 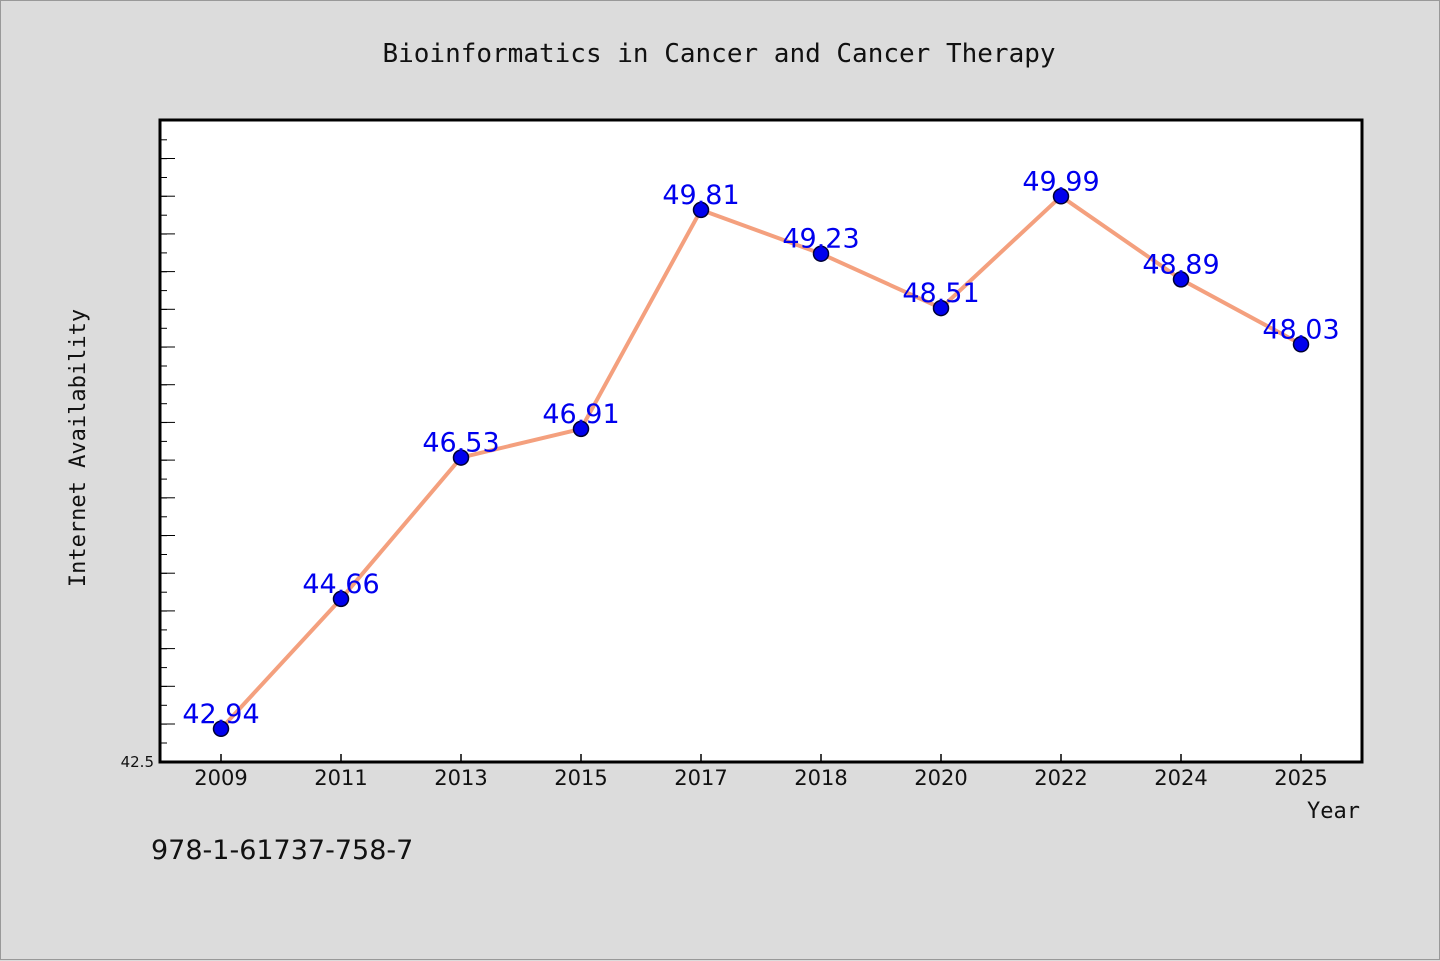 I want to click on data-label: 48.89, so click(x=1180, y=264).